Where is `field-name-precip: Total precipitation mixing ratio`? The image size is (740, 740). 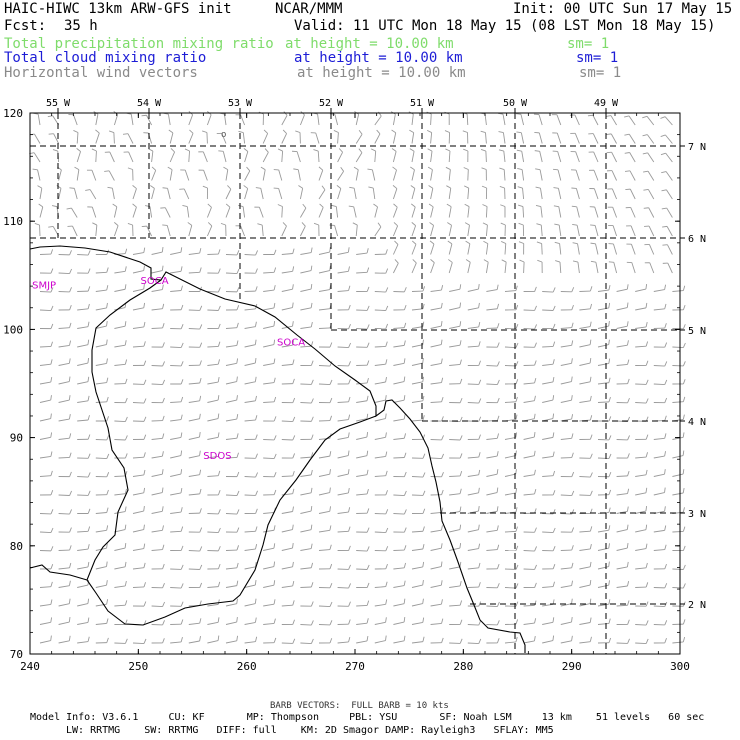
field-name-precip: Total precipitation mixing ratio is located at coordinates (139, 44).